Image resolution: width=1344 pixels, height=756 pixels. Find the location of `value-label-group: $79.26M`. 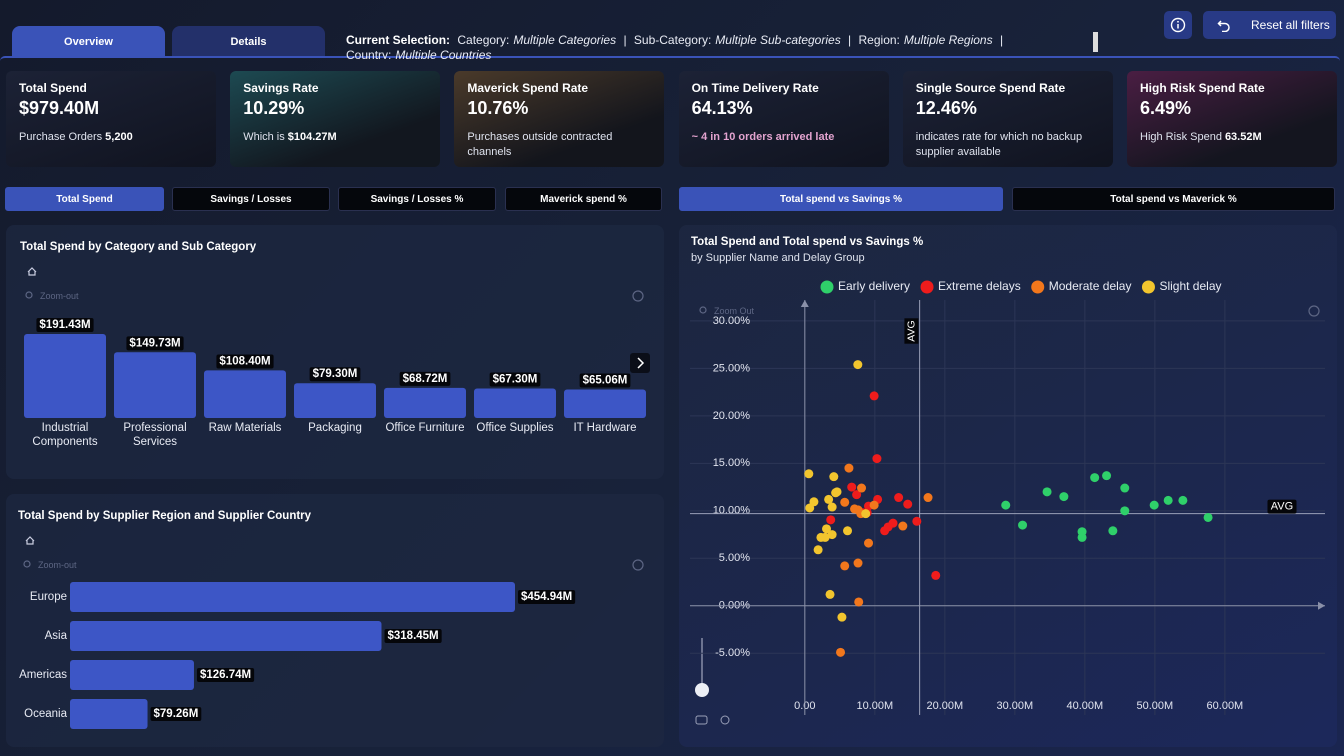

value-label-group: $79.26M is located at coordinates (176, 714).